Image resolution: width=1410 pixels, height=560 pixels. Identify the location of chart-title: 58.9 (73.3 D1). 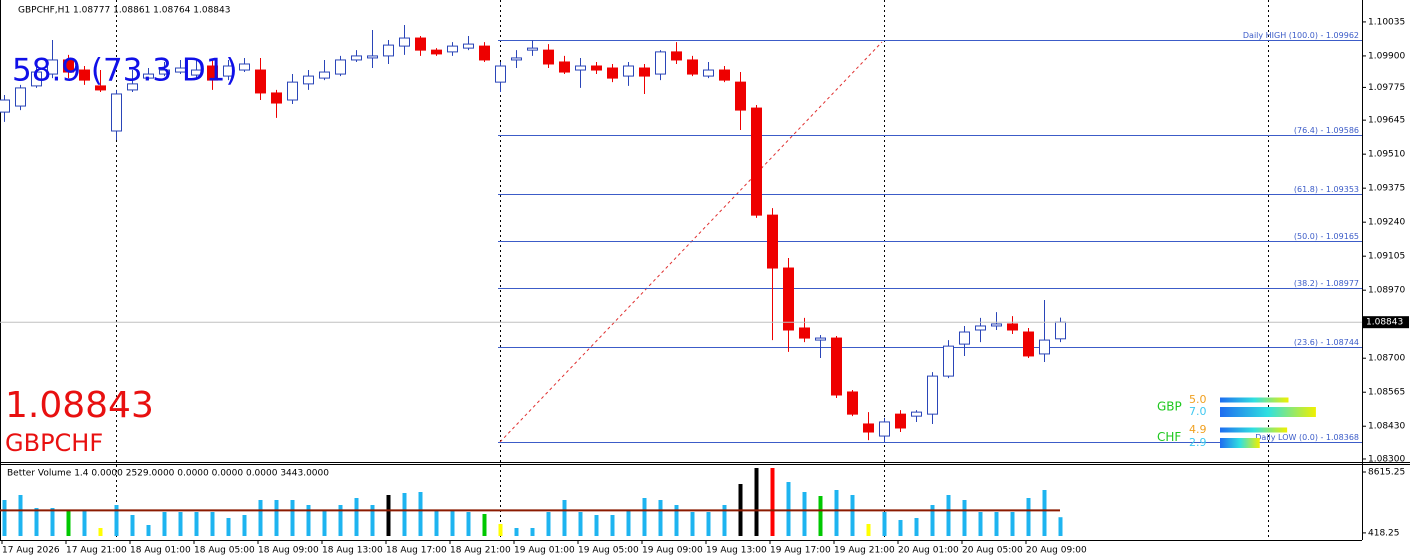
(125, 71).